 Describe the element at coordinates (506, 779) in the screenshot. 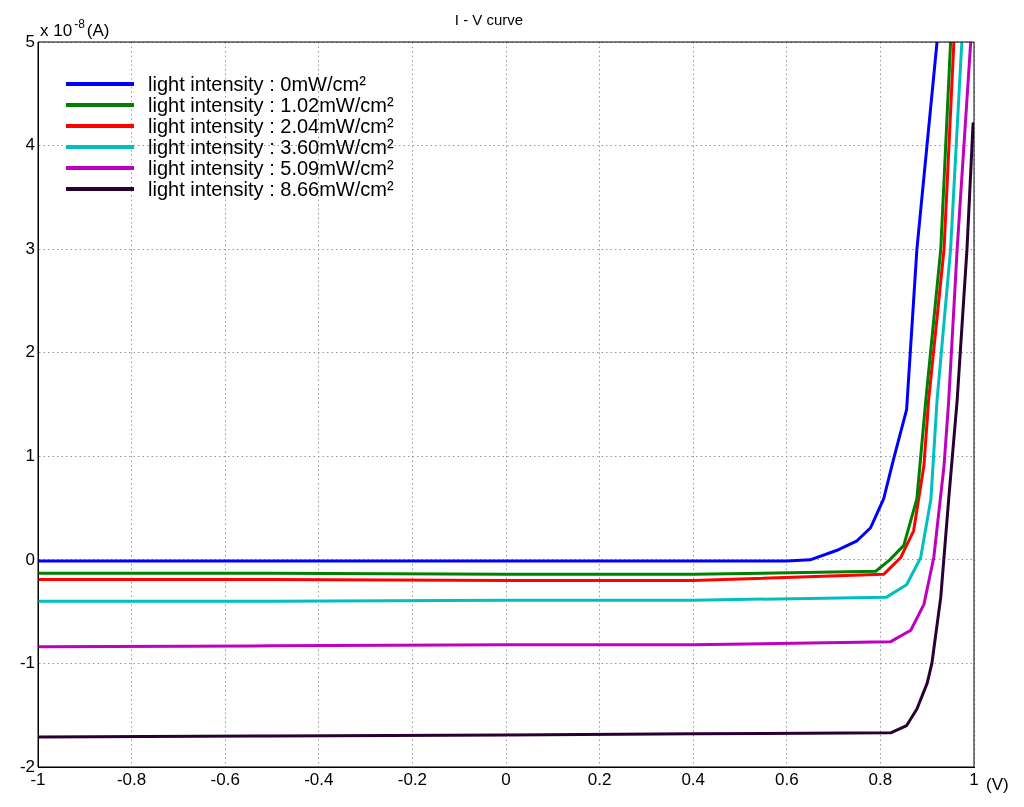

I see `x-tick-label: 0` at that location.